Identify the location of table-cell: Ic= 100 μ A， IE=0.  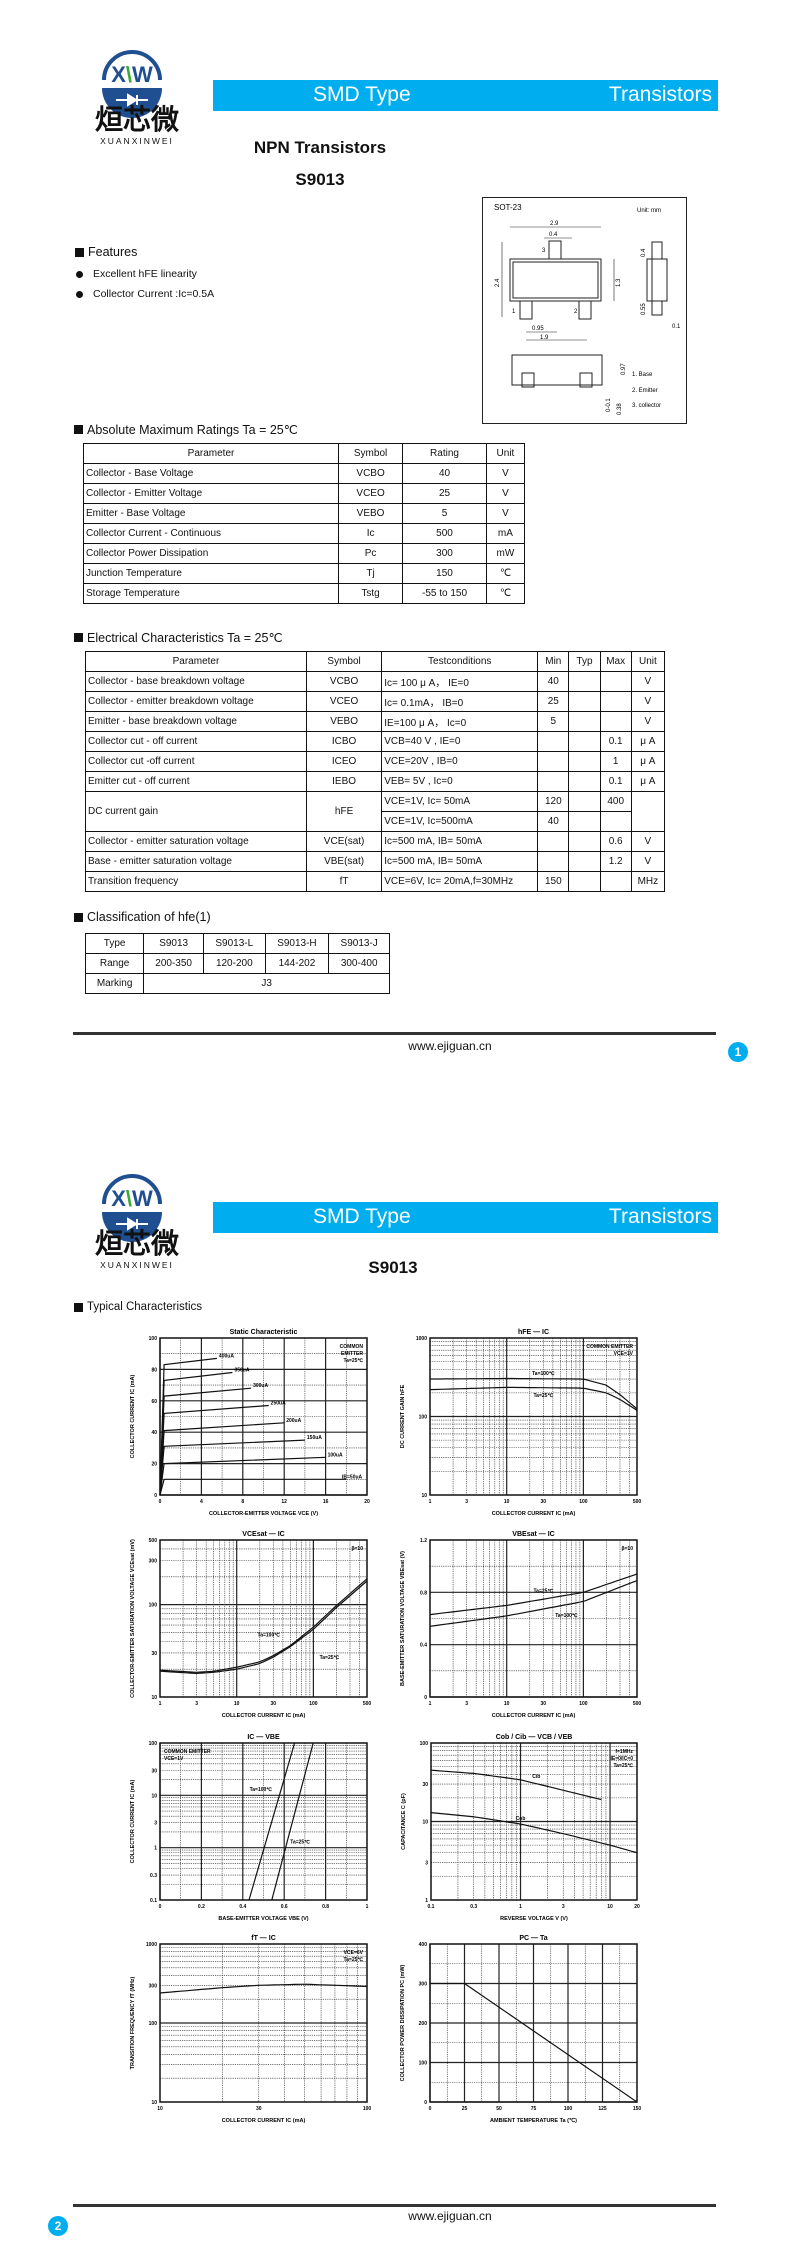
(460, 681).